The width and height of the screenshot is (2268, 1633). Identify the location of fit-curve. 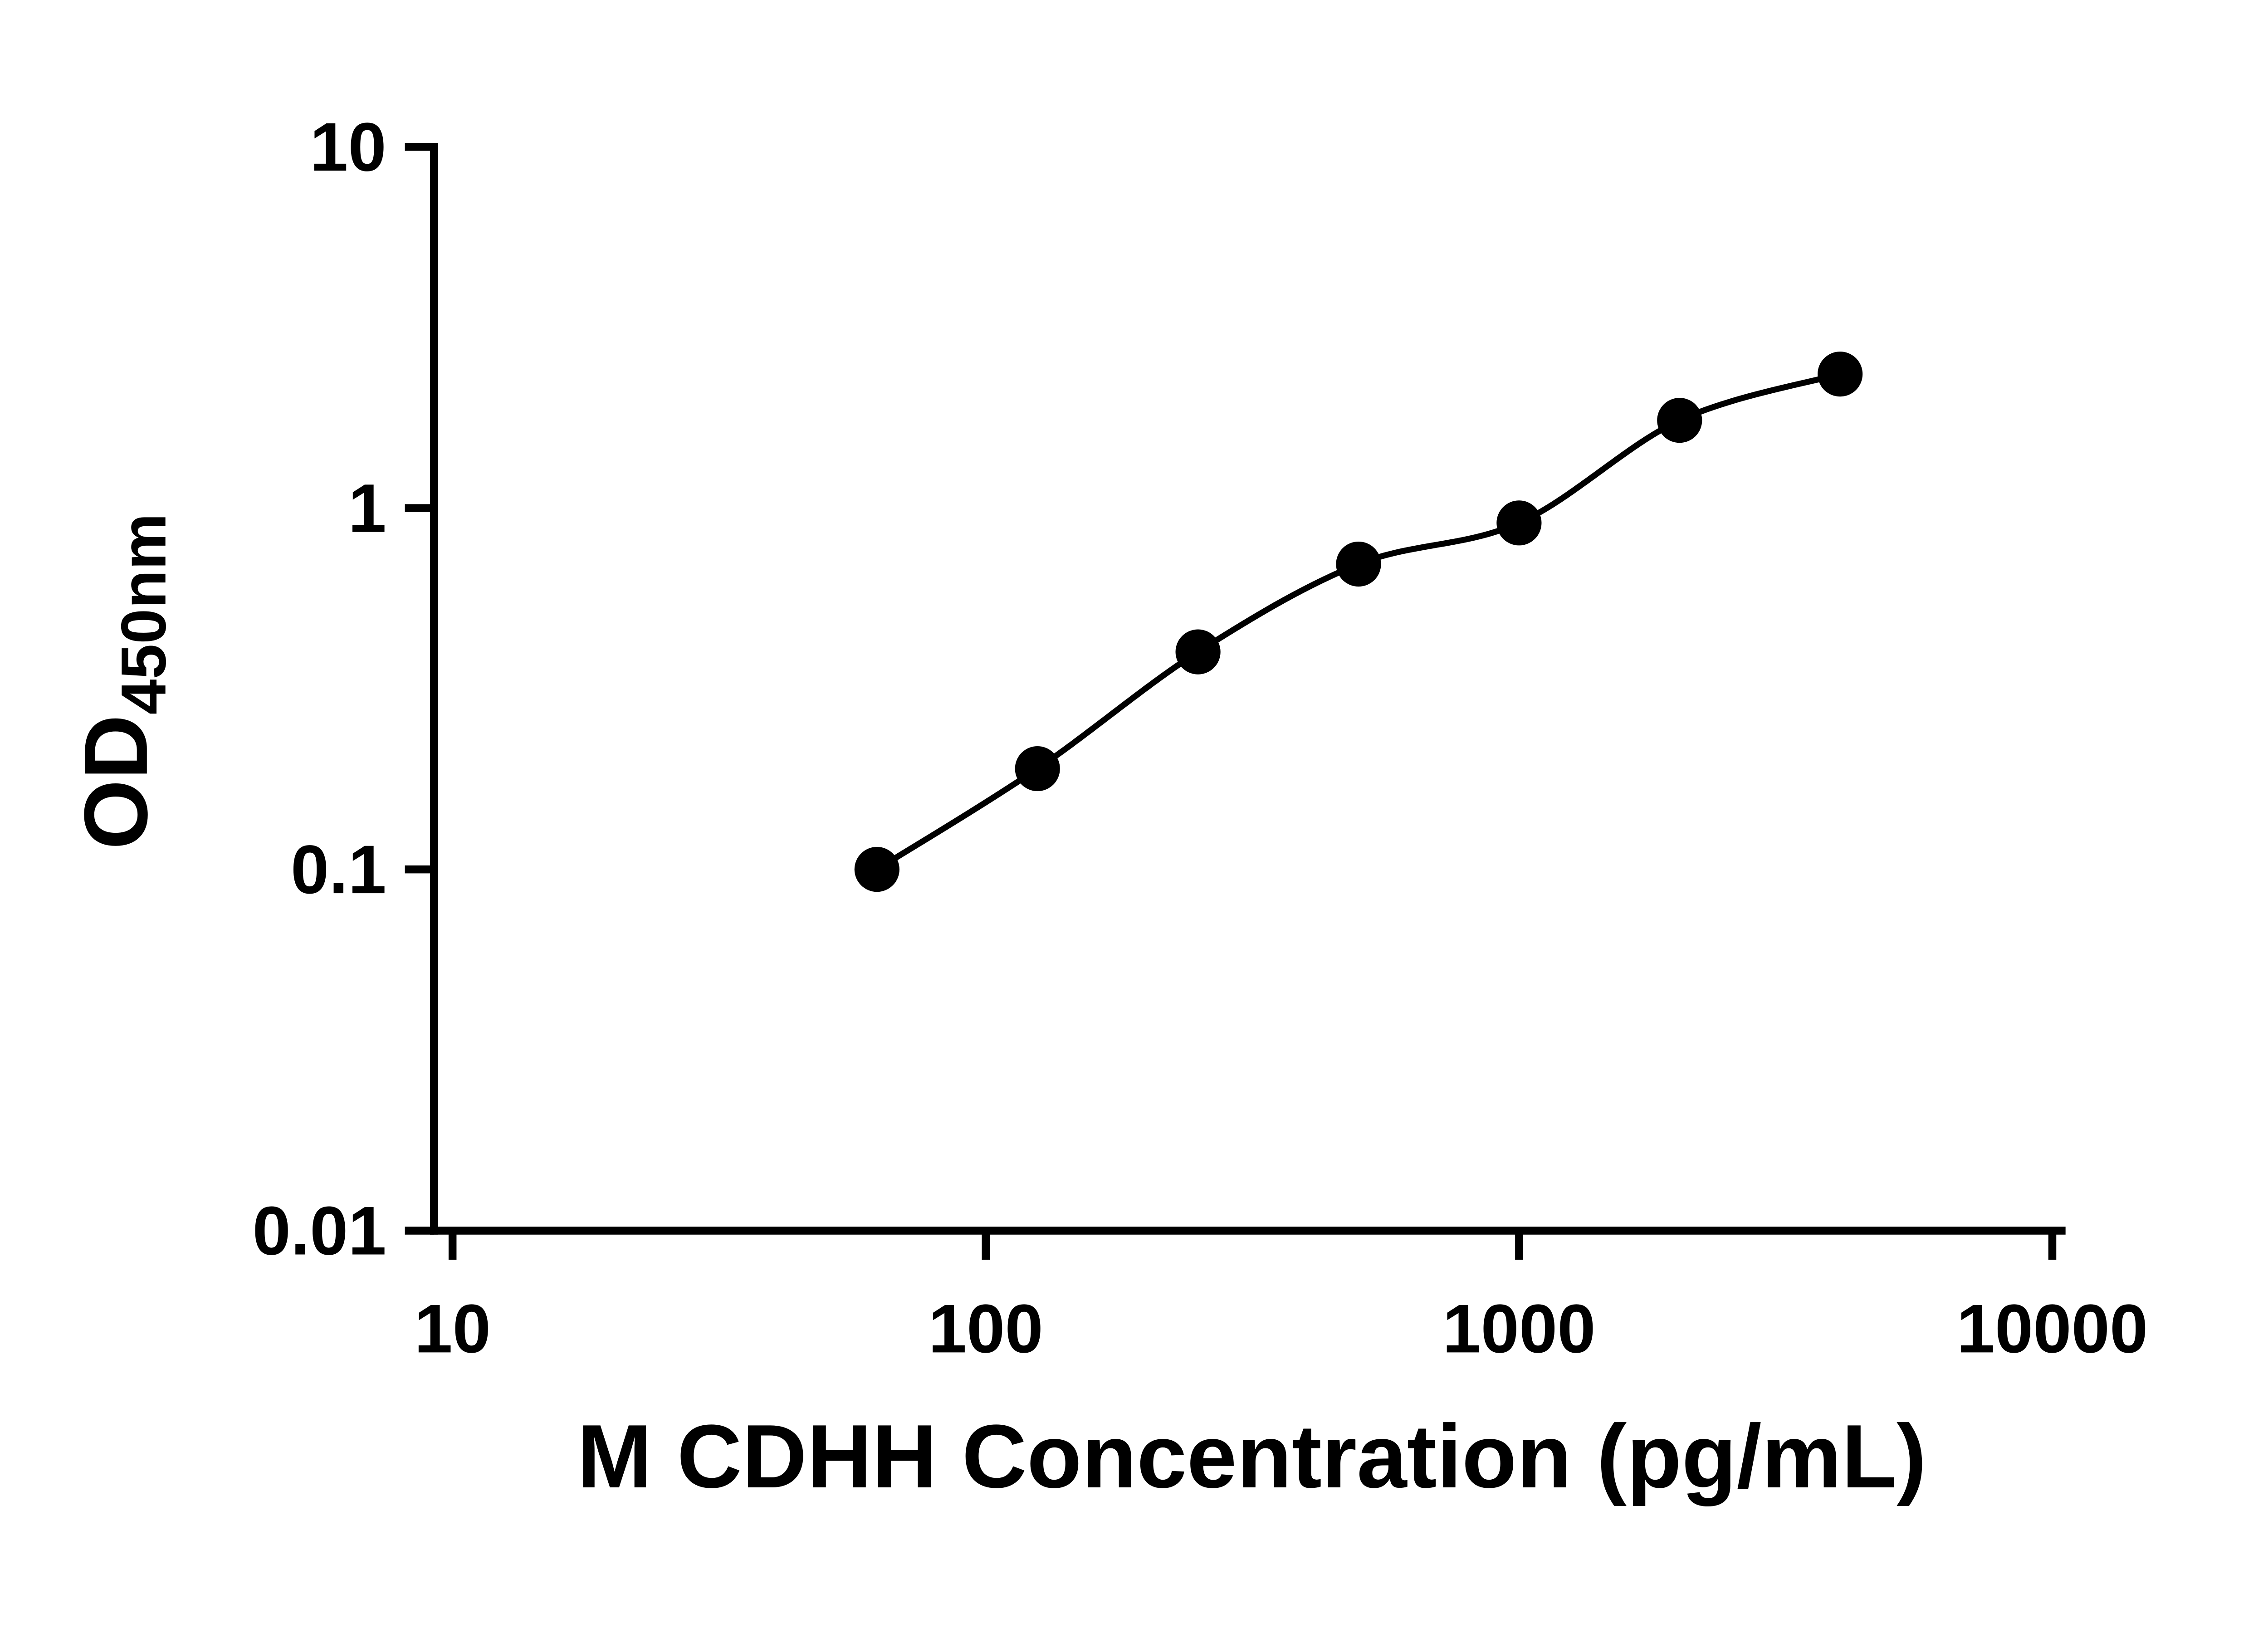
(1358, 621).